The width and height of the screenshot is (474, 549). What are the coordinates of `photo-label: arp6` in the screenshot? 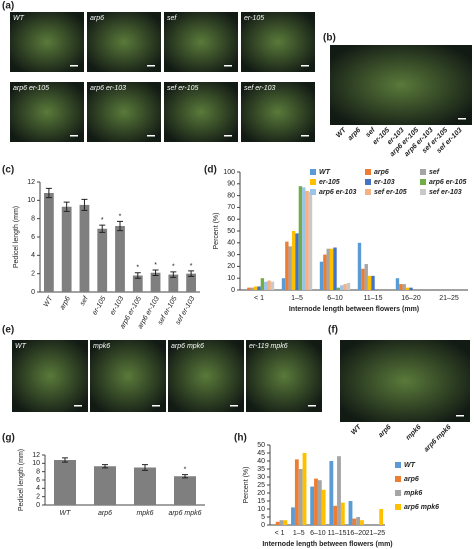 It's located at (97, 18).